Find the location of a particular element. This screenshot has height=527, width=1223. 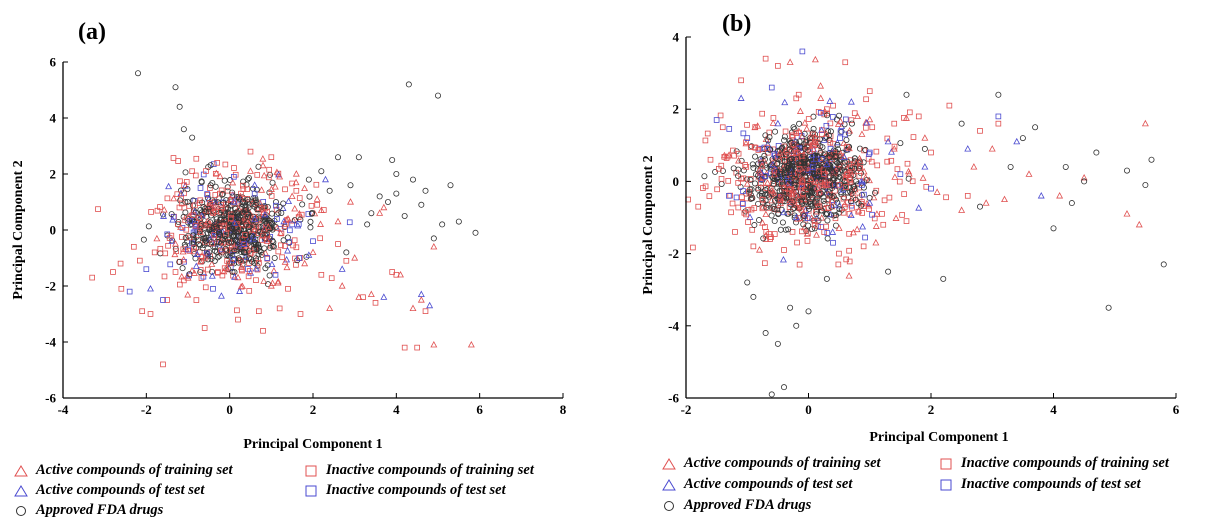

triangle-icon is located at coordinates (21, 490).